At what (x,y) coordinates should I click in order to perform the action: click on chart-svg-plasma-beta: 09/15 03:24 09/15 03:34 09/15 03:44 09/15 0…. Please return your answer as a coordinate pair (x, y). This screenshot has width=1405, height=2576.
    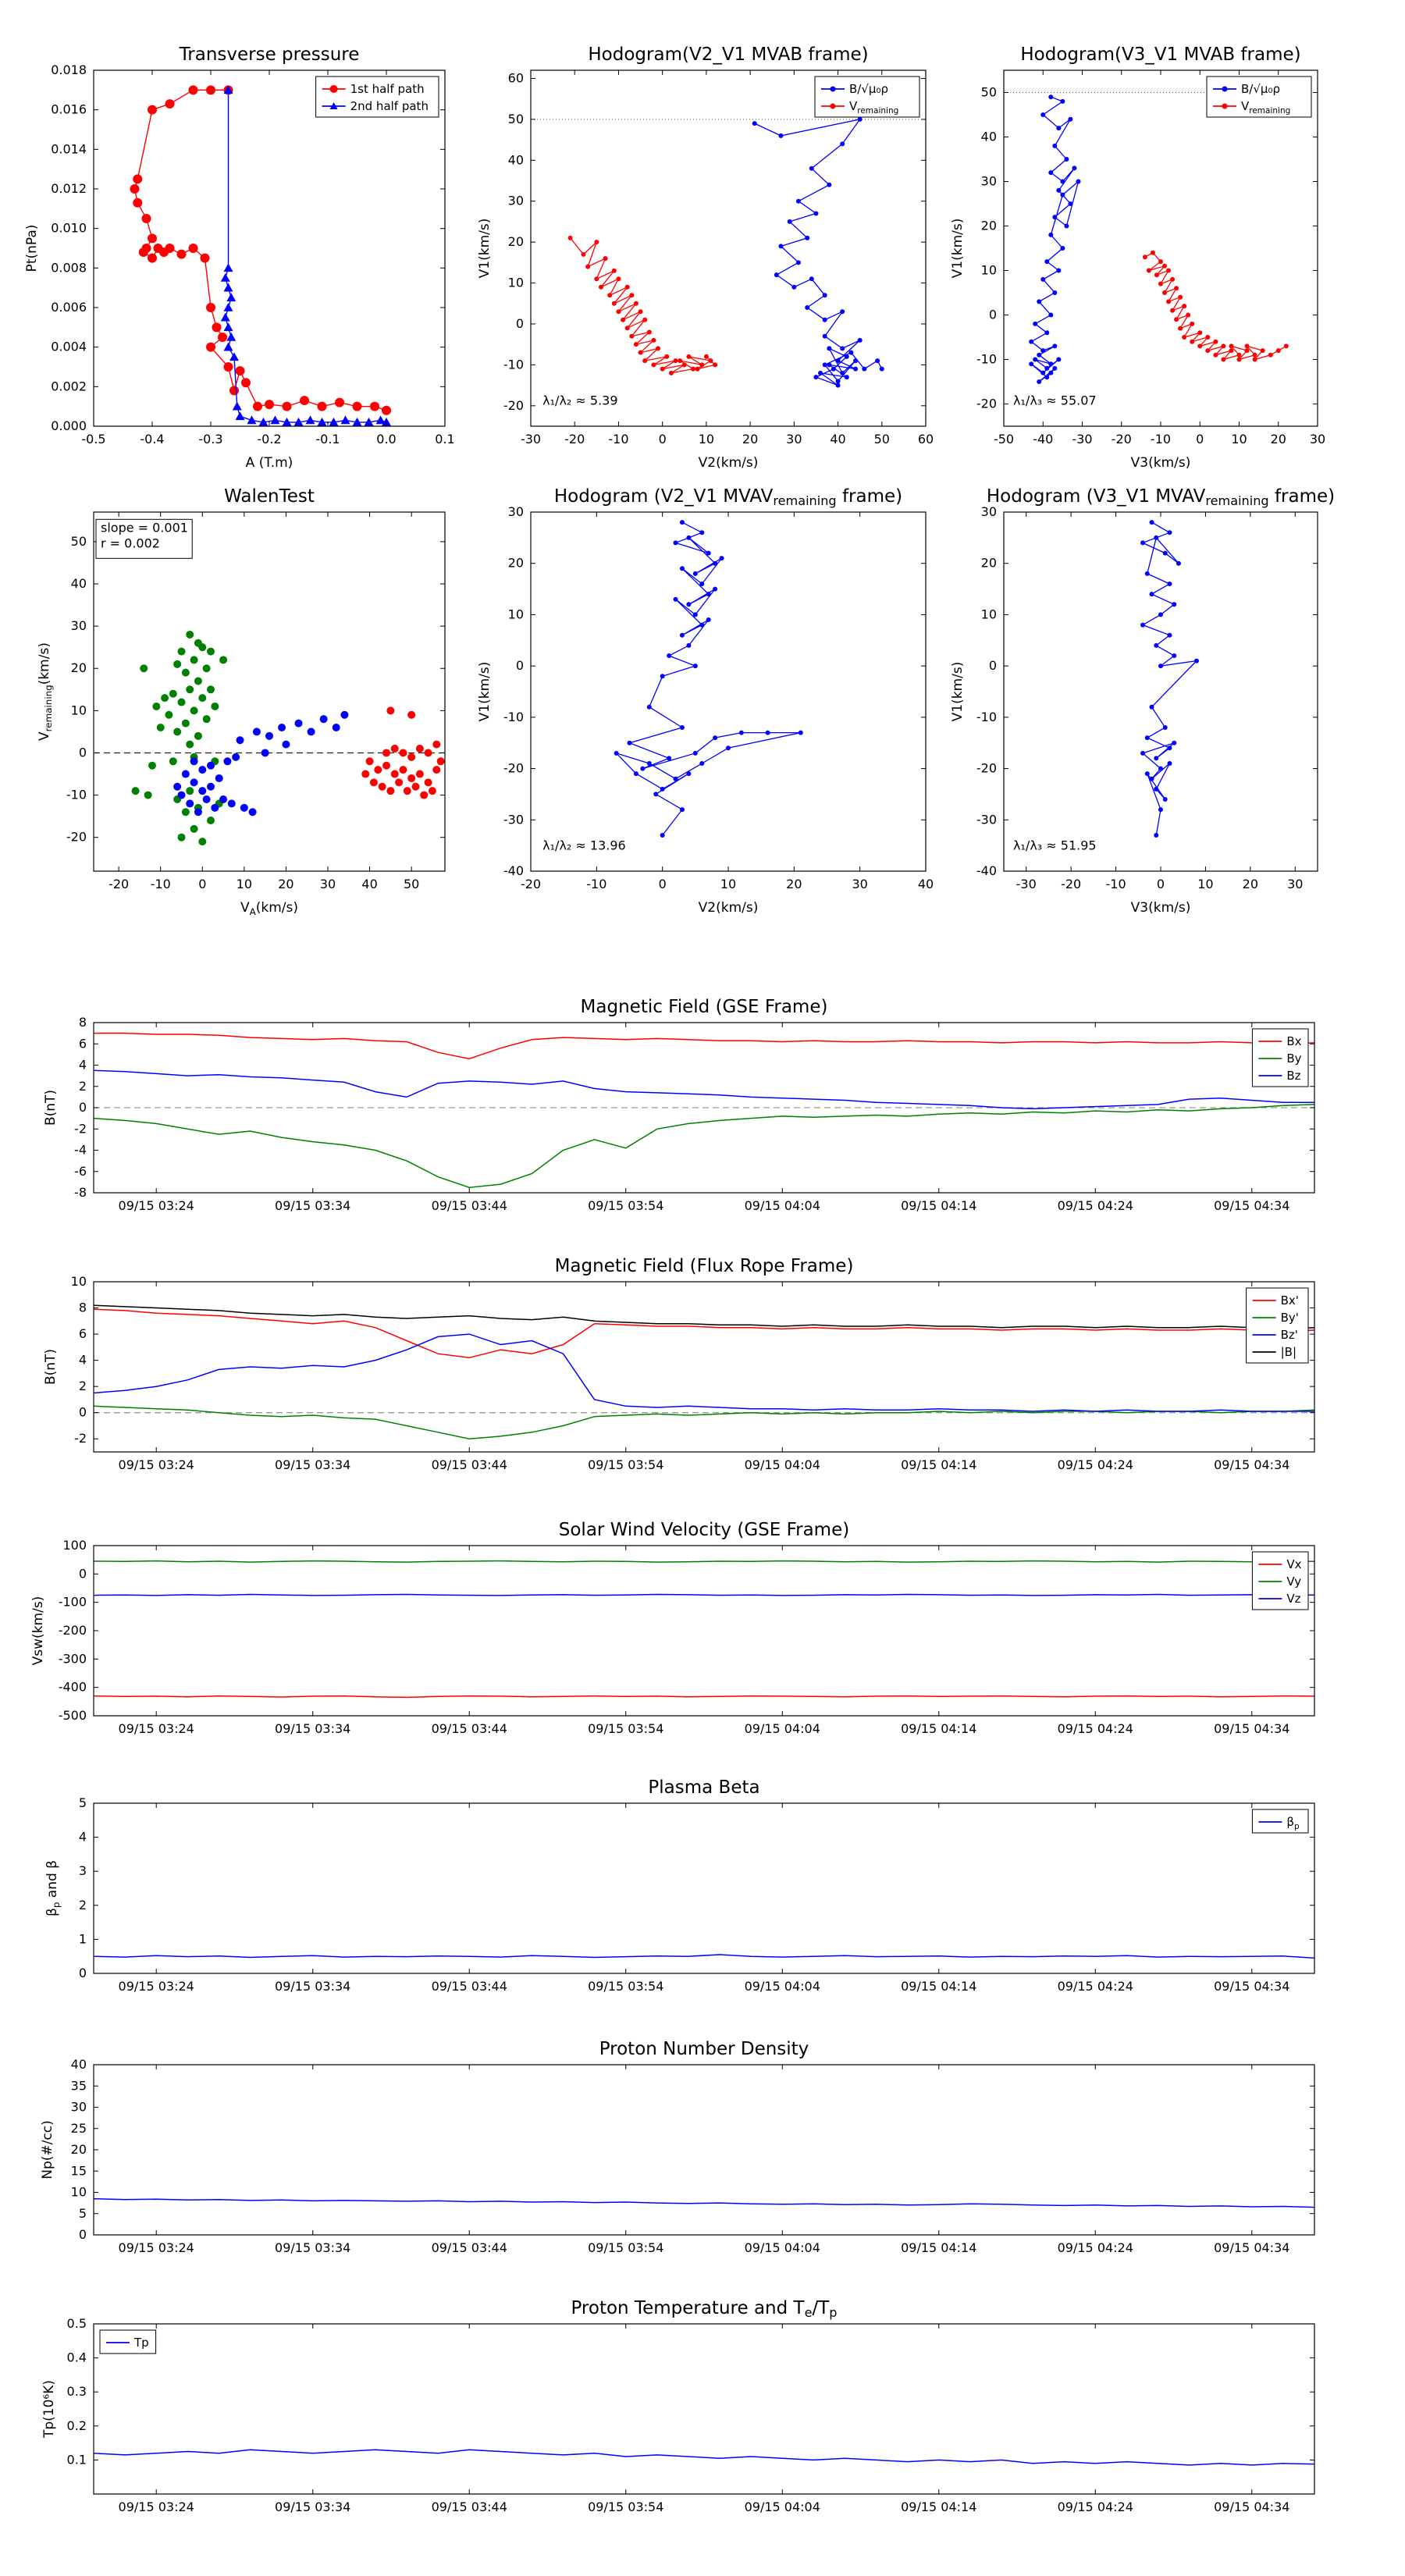
    Looking at the image, I should click on (680, 1885).